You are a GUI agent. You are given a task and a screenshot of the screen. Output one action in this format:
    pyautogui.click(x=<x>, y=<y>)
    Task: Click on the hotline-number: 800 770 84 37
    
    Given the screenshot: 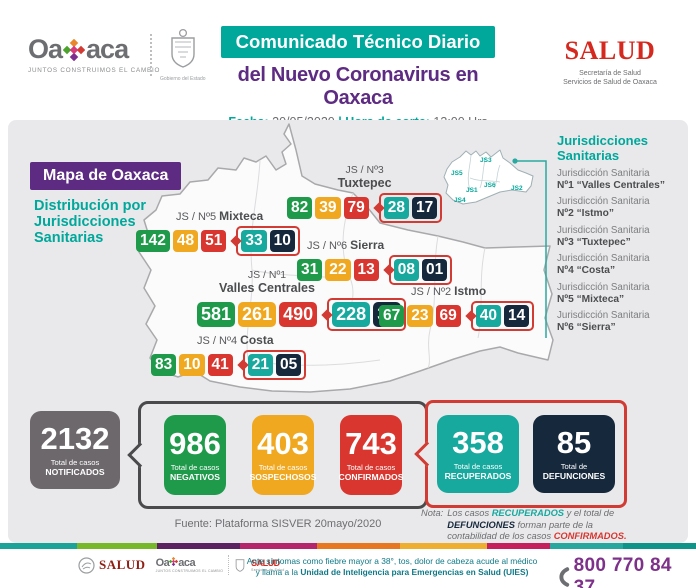 What is the action you would take?
    pyautogui.click(x=622, y=571)
    